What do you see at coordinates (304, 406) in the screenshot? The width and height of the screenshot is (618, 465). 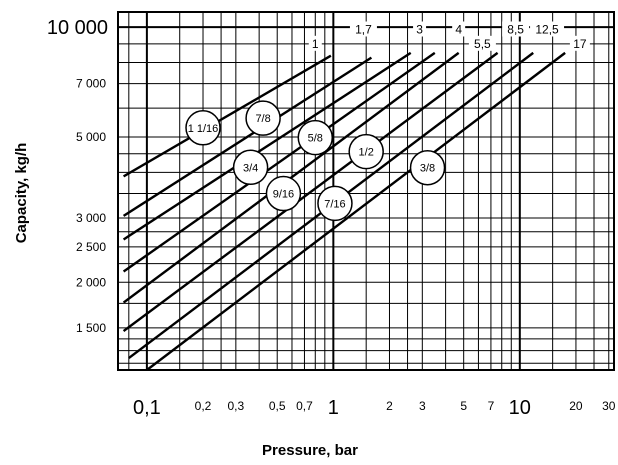 I see `x-tick-label: 0,7` at bounding box center [304, 406].